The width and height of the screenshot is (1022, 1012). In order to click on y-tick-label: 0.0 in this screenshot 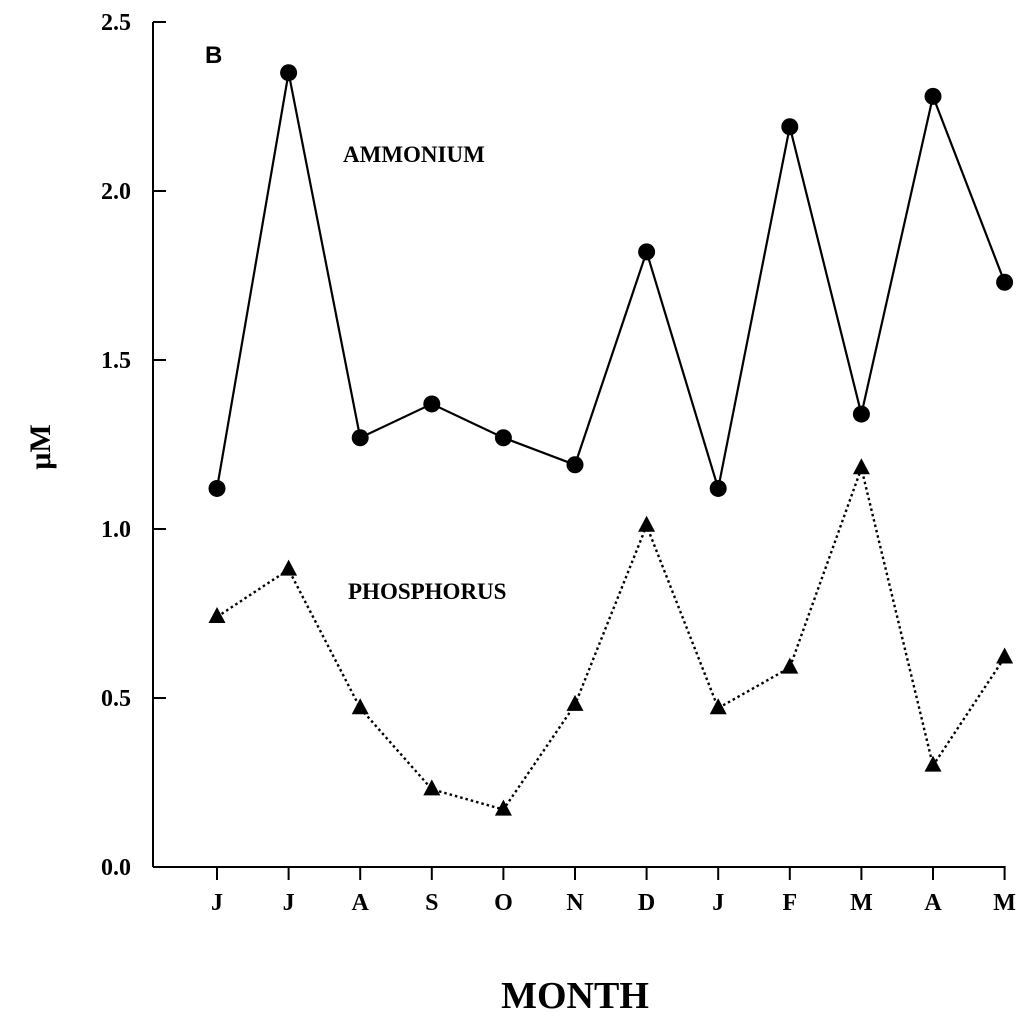, I will do `click(116, 868)`.